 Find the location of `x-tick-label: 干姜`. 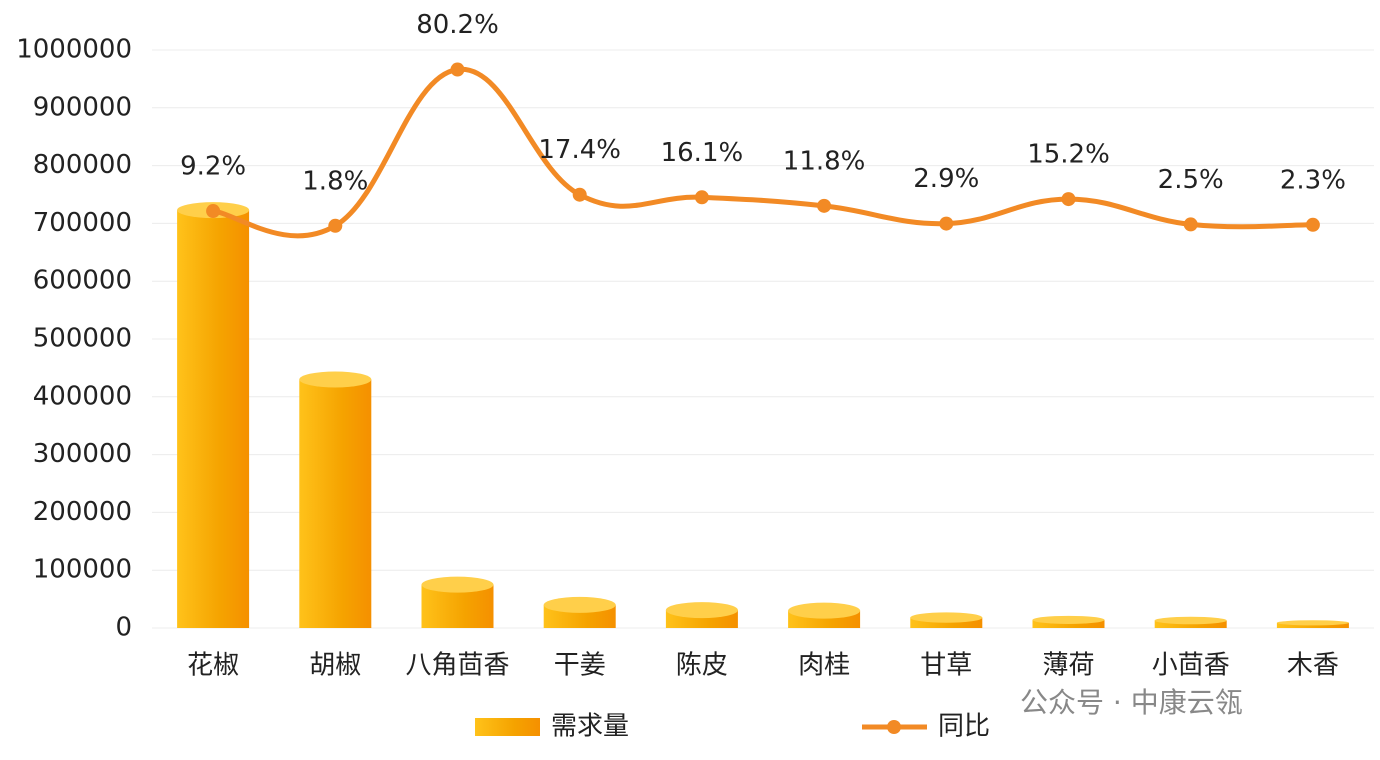

x-tick-label: 干姜 is located at coordinates (580, 666).